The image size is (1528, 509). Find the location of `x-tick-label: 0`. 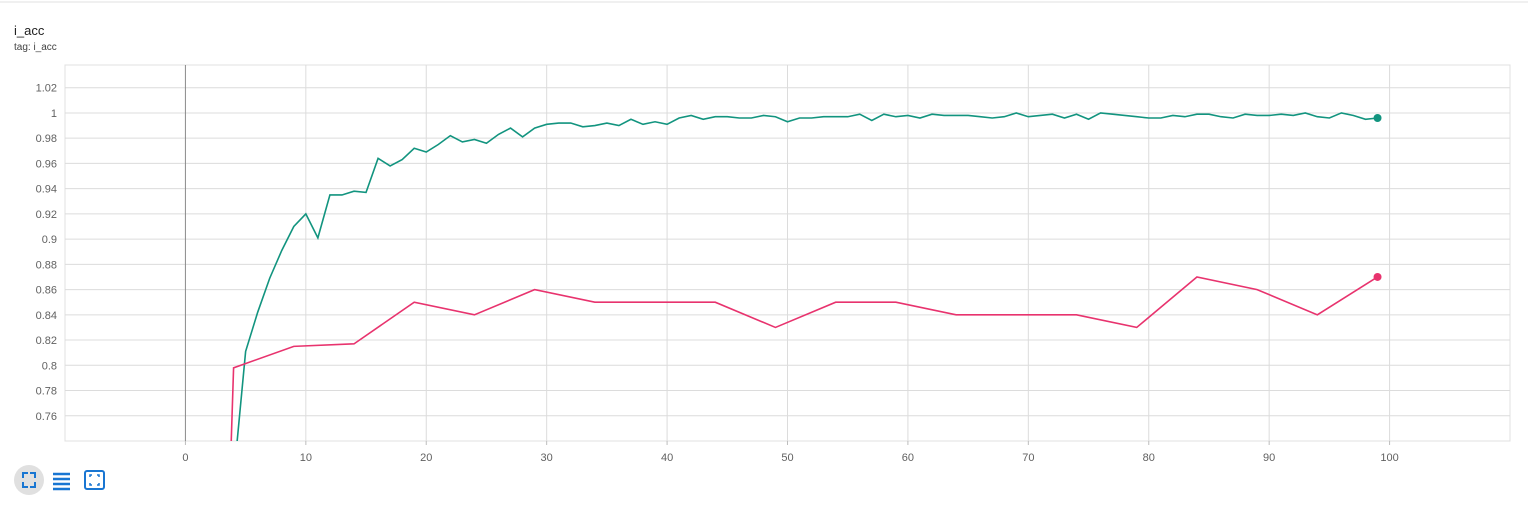

x-tick-label: 0 is located at coordinates (185, 458).